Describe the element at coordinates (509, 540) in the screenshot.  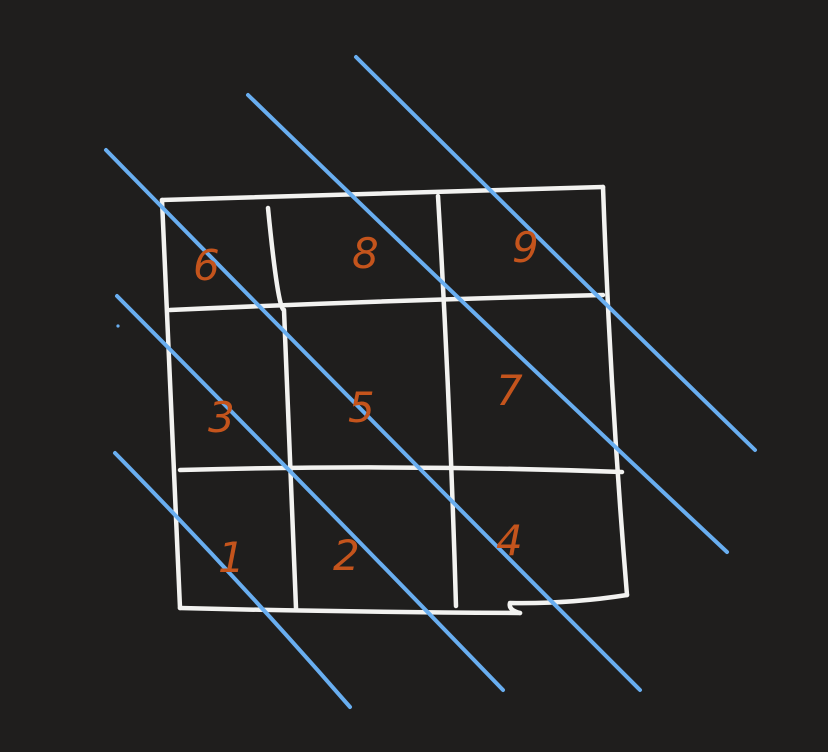
I see `cell-number-r3c3: 4` at that location.